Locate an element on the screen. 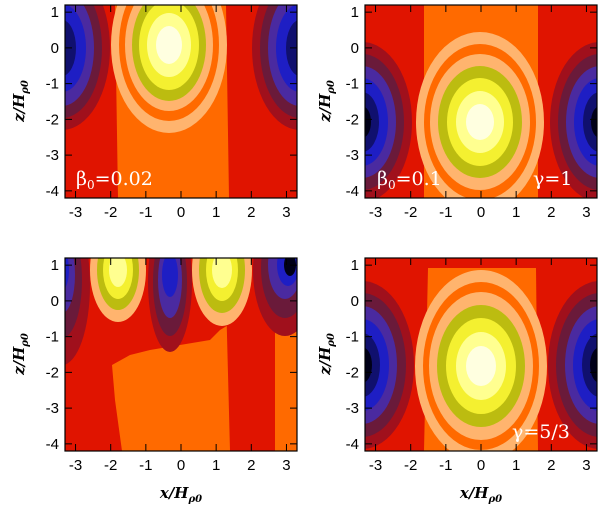 This screenshot has width=600, height=508. y-tick-label-bottom-left: 1 is located at coordinates (55, 265).